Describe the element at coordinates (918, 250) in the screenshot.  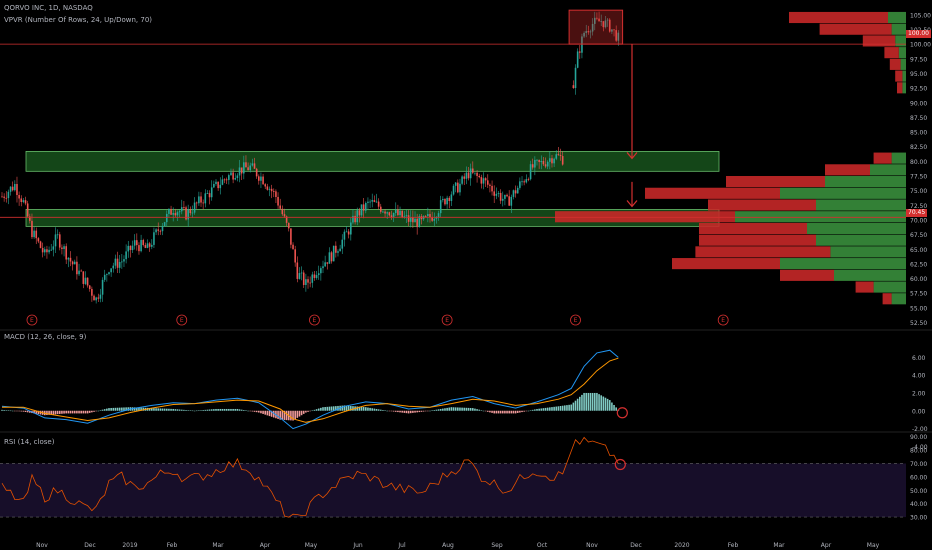
I see `price-tick-label: 65.00` at that location.